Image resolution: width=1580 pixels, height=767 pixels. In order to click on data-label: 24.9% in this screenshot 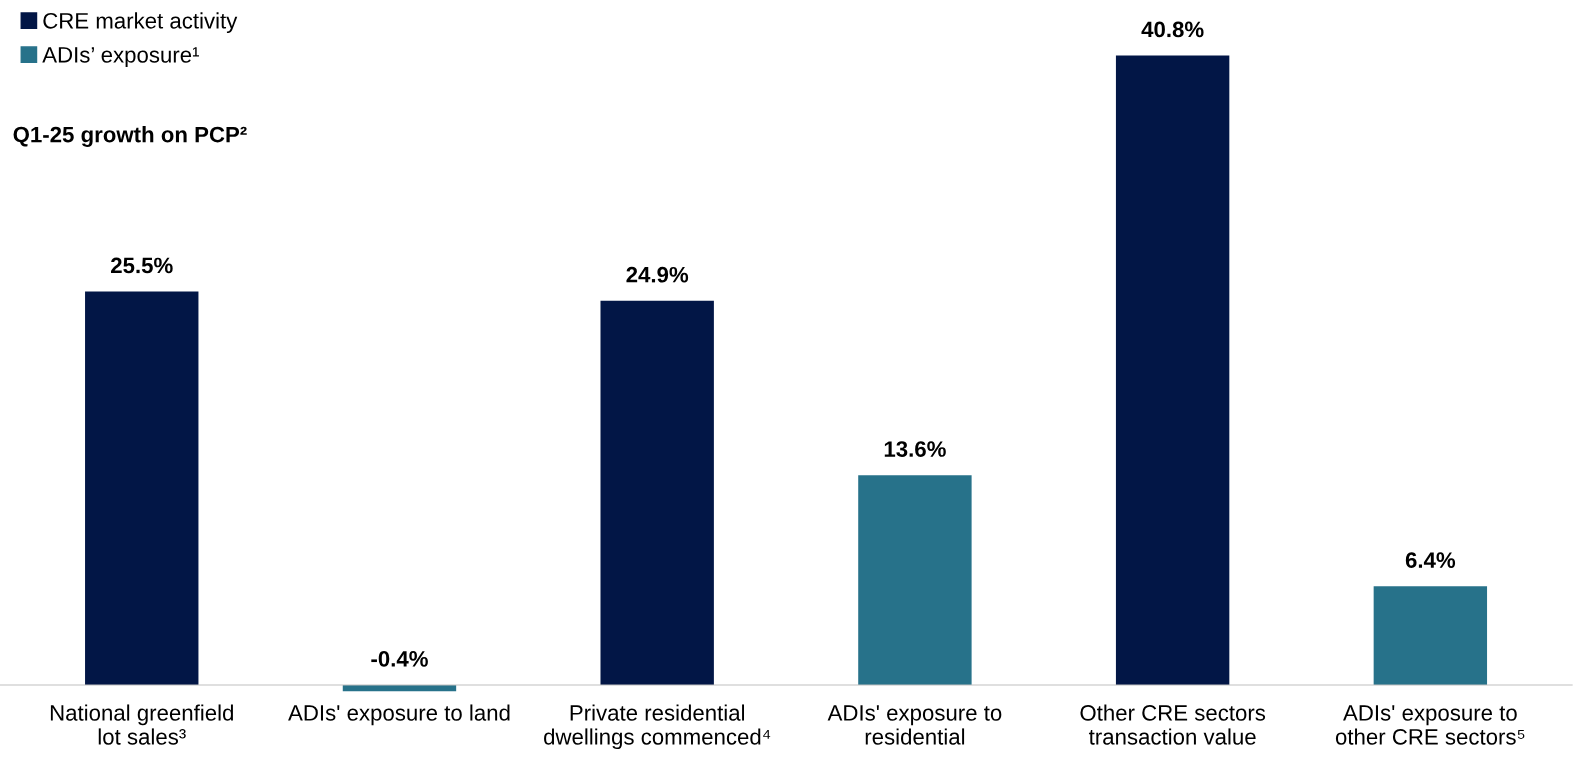, I will do `click(657, 274)`.